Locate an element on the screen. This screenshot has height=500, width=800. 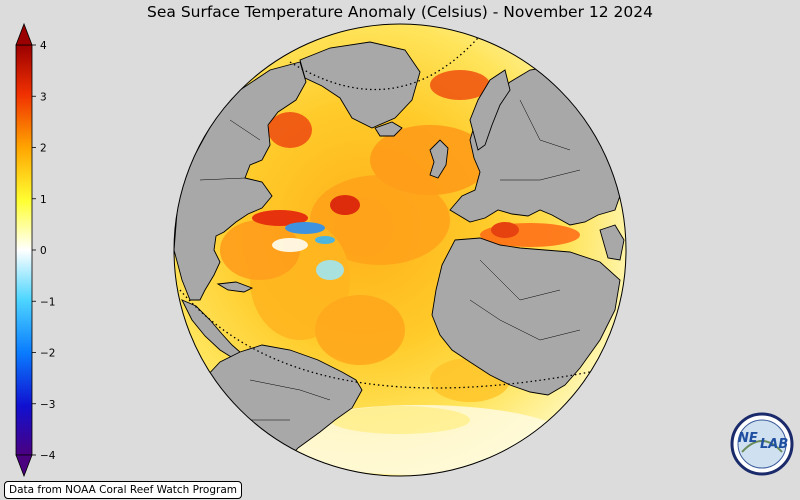
british-isles is located at coordinates (439, 159).